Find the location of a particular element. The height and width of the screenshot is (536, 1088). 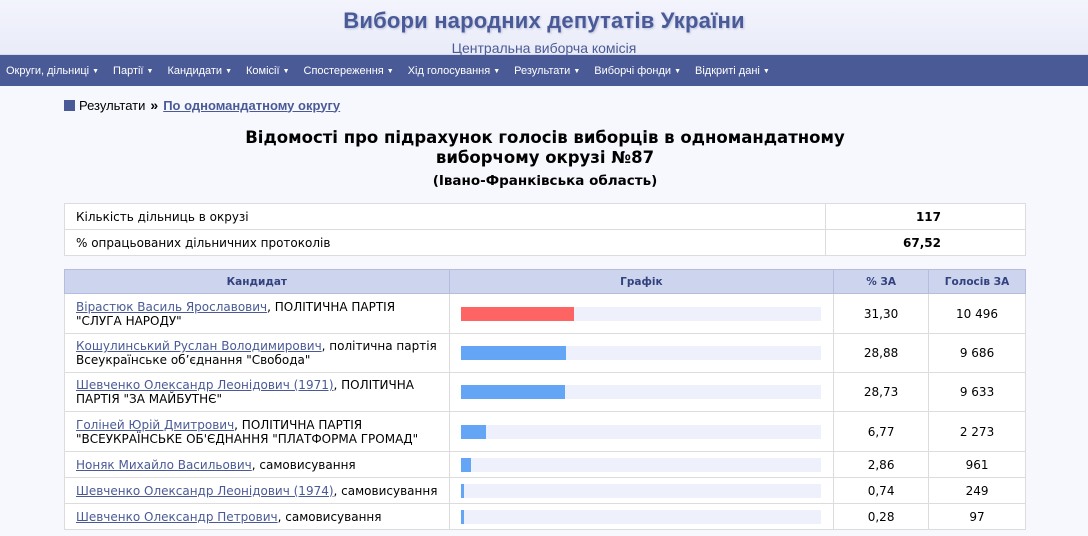

header-percent: % ЗА is located at coordinates (881, 281).